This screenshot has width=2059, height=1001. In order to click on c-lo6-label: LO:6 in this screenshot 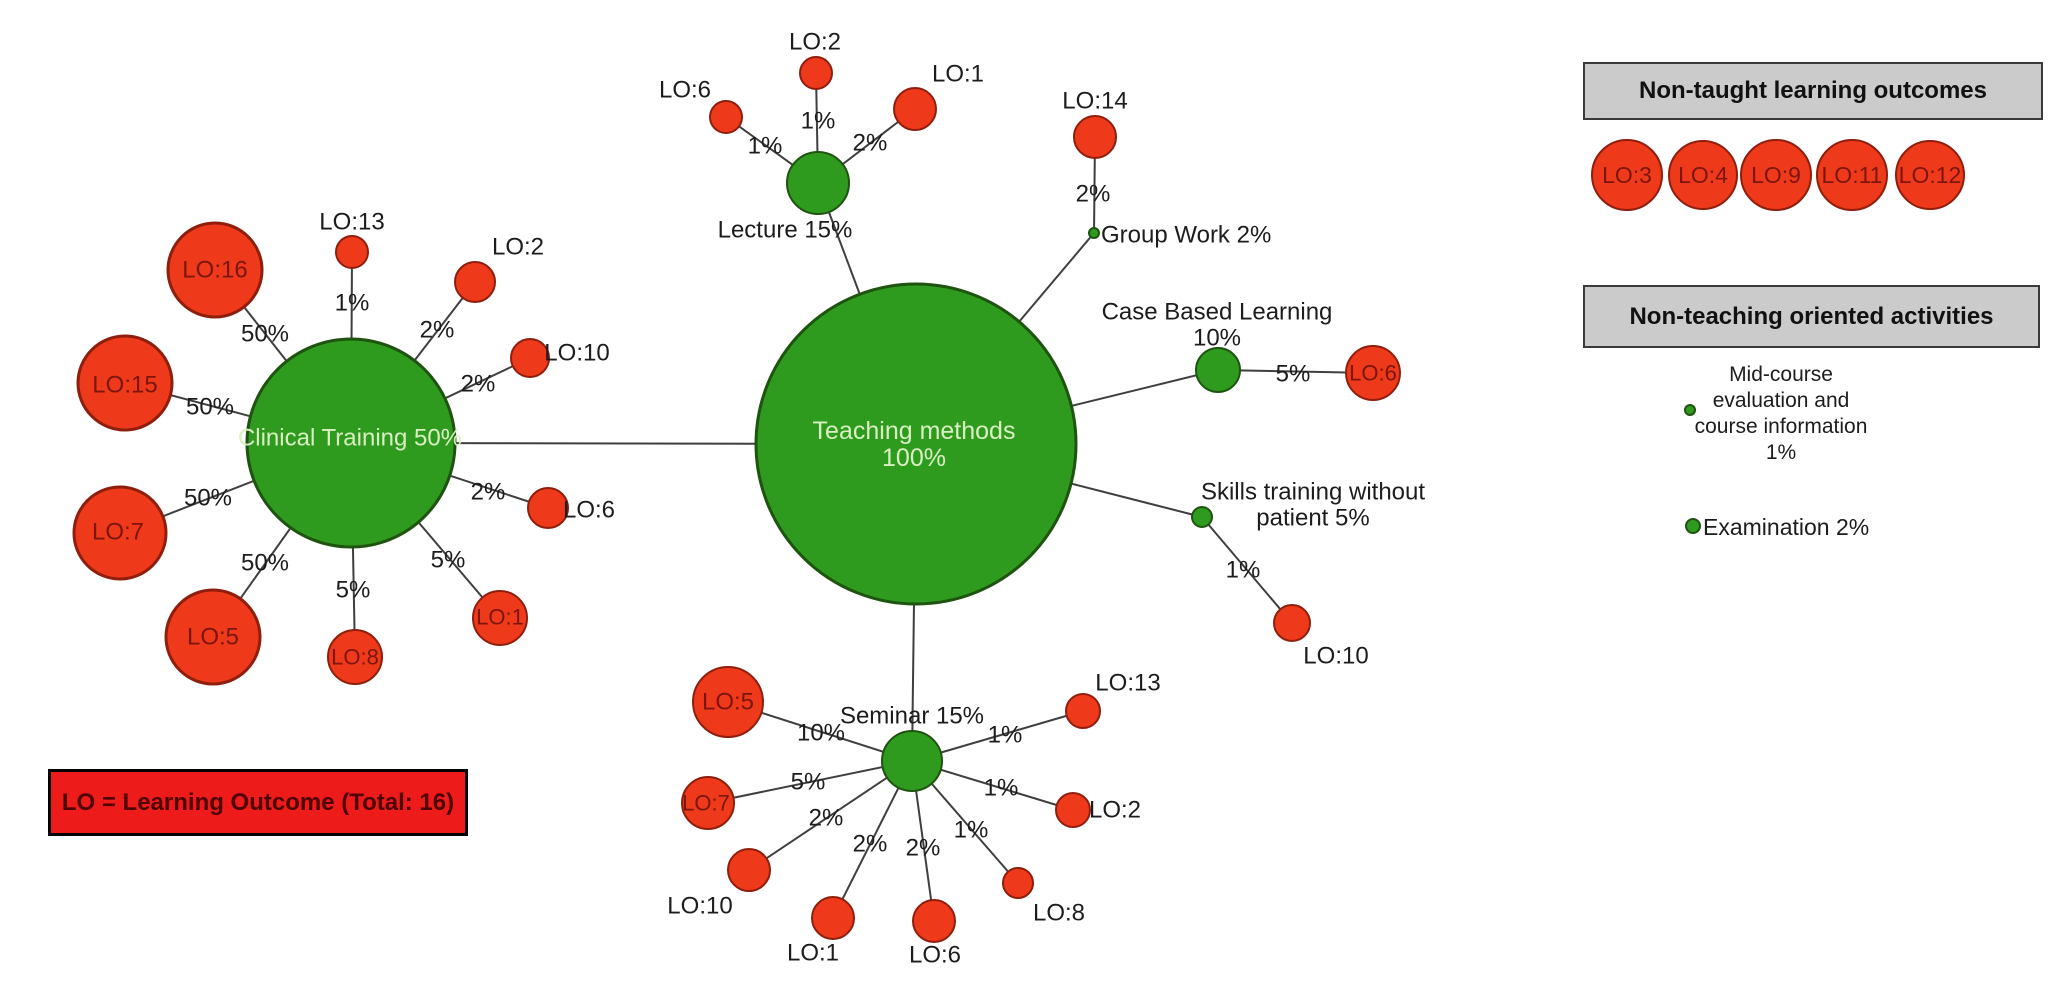, I will do `click(589, 510)`.